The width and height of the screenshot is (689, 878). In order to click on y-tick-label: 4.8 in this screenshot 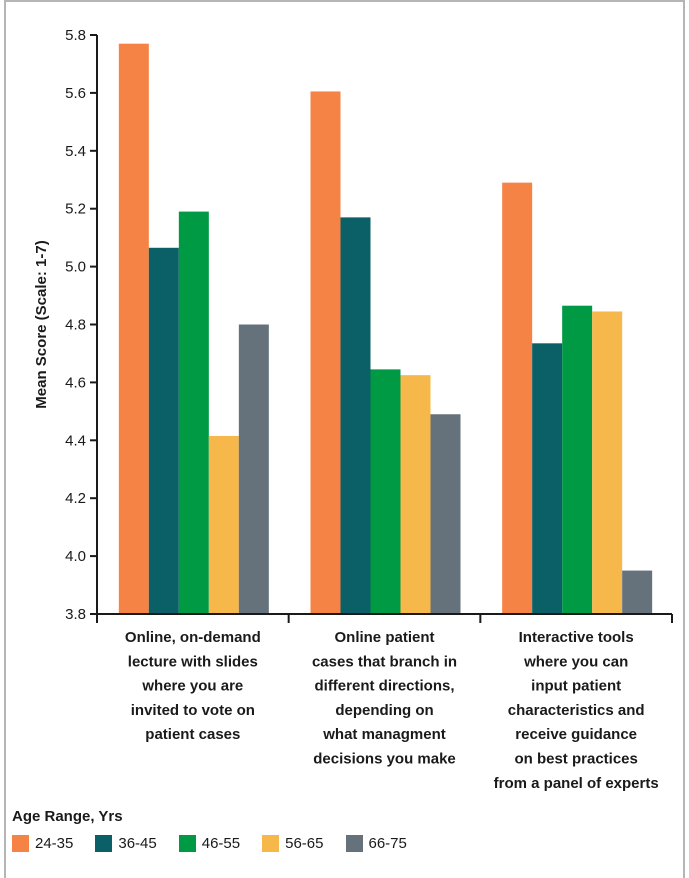, I will do `click(75, 325)`.